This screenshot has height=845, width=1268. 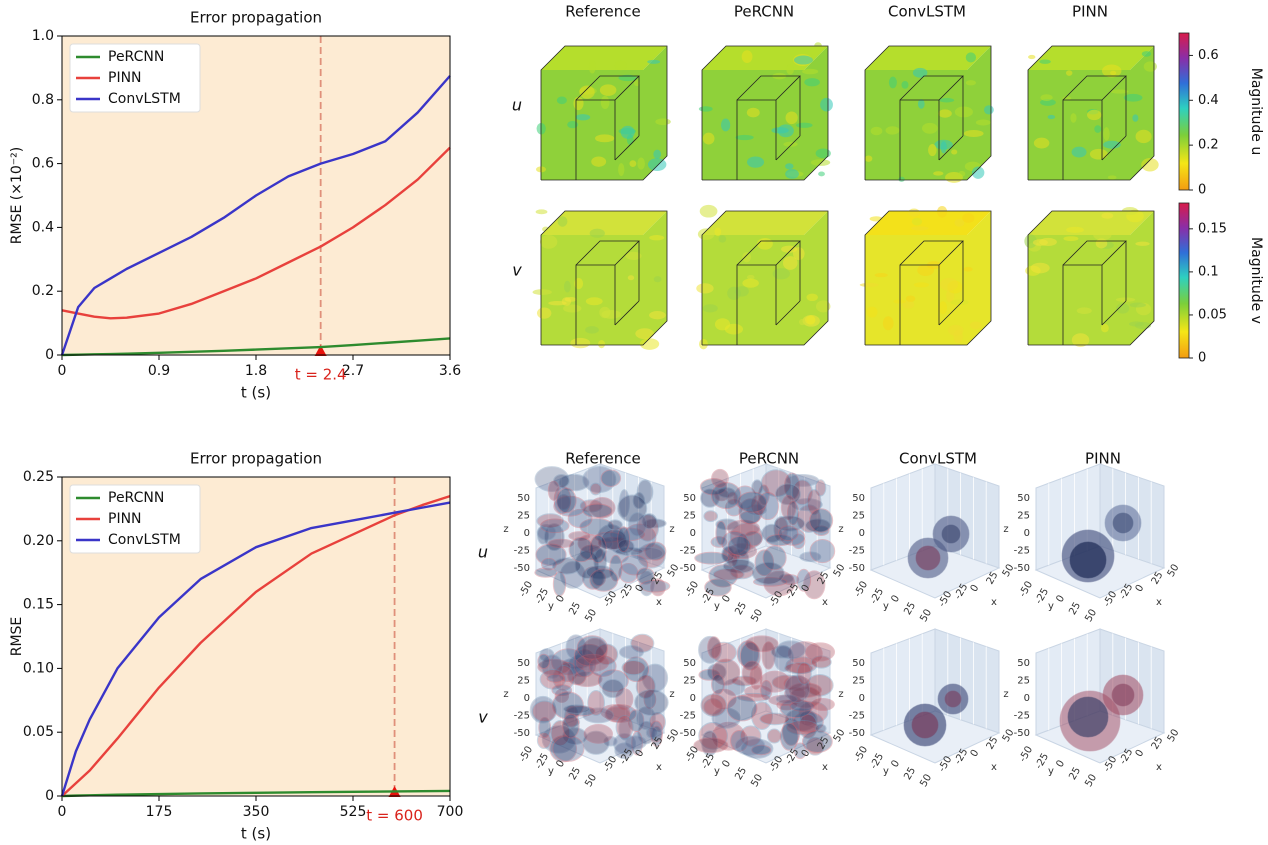 What do you see at coordinates (688, 733) in the screenshot?
I see `z-tick-label: -50` at bounding box center [688, 733].